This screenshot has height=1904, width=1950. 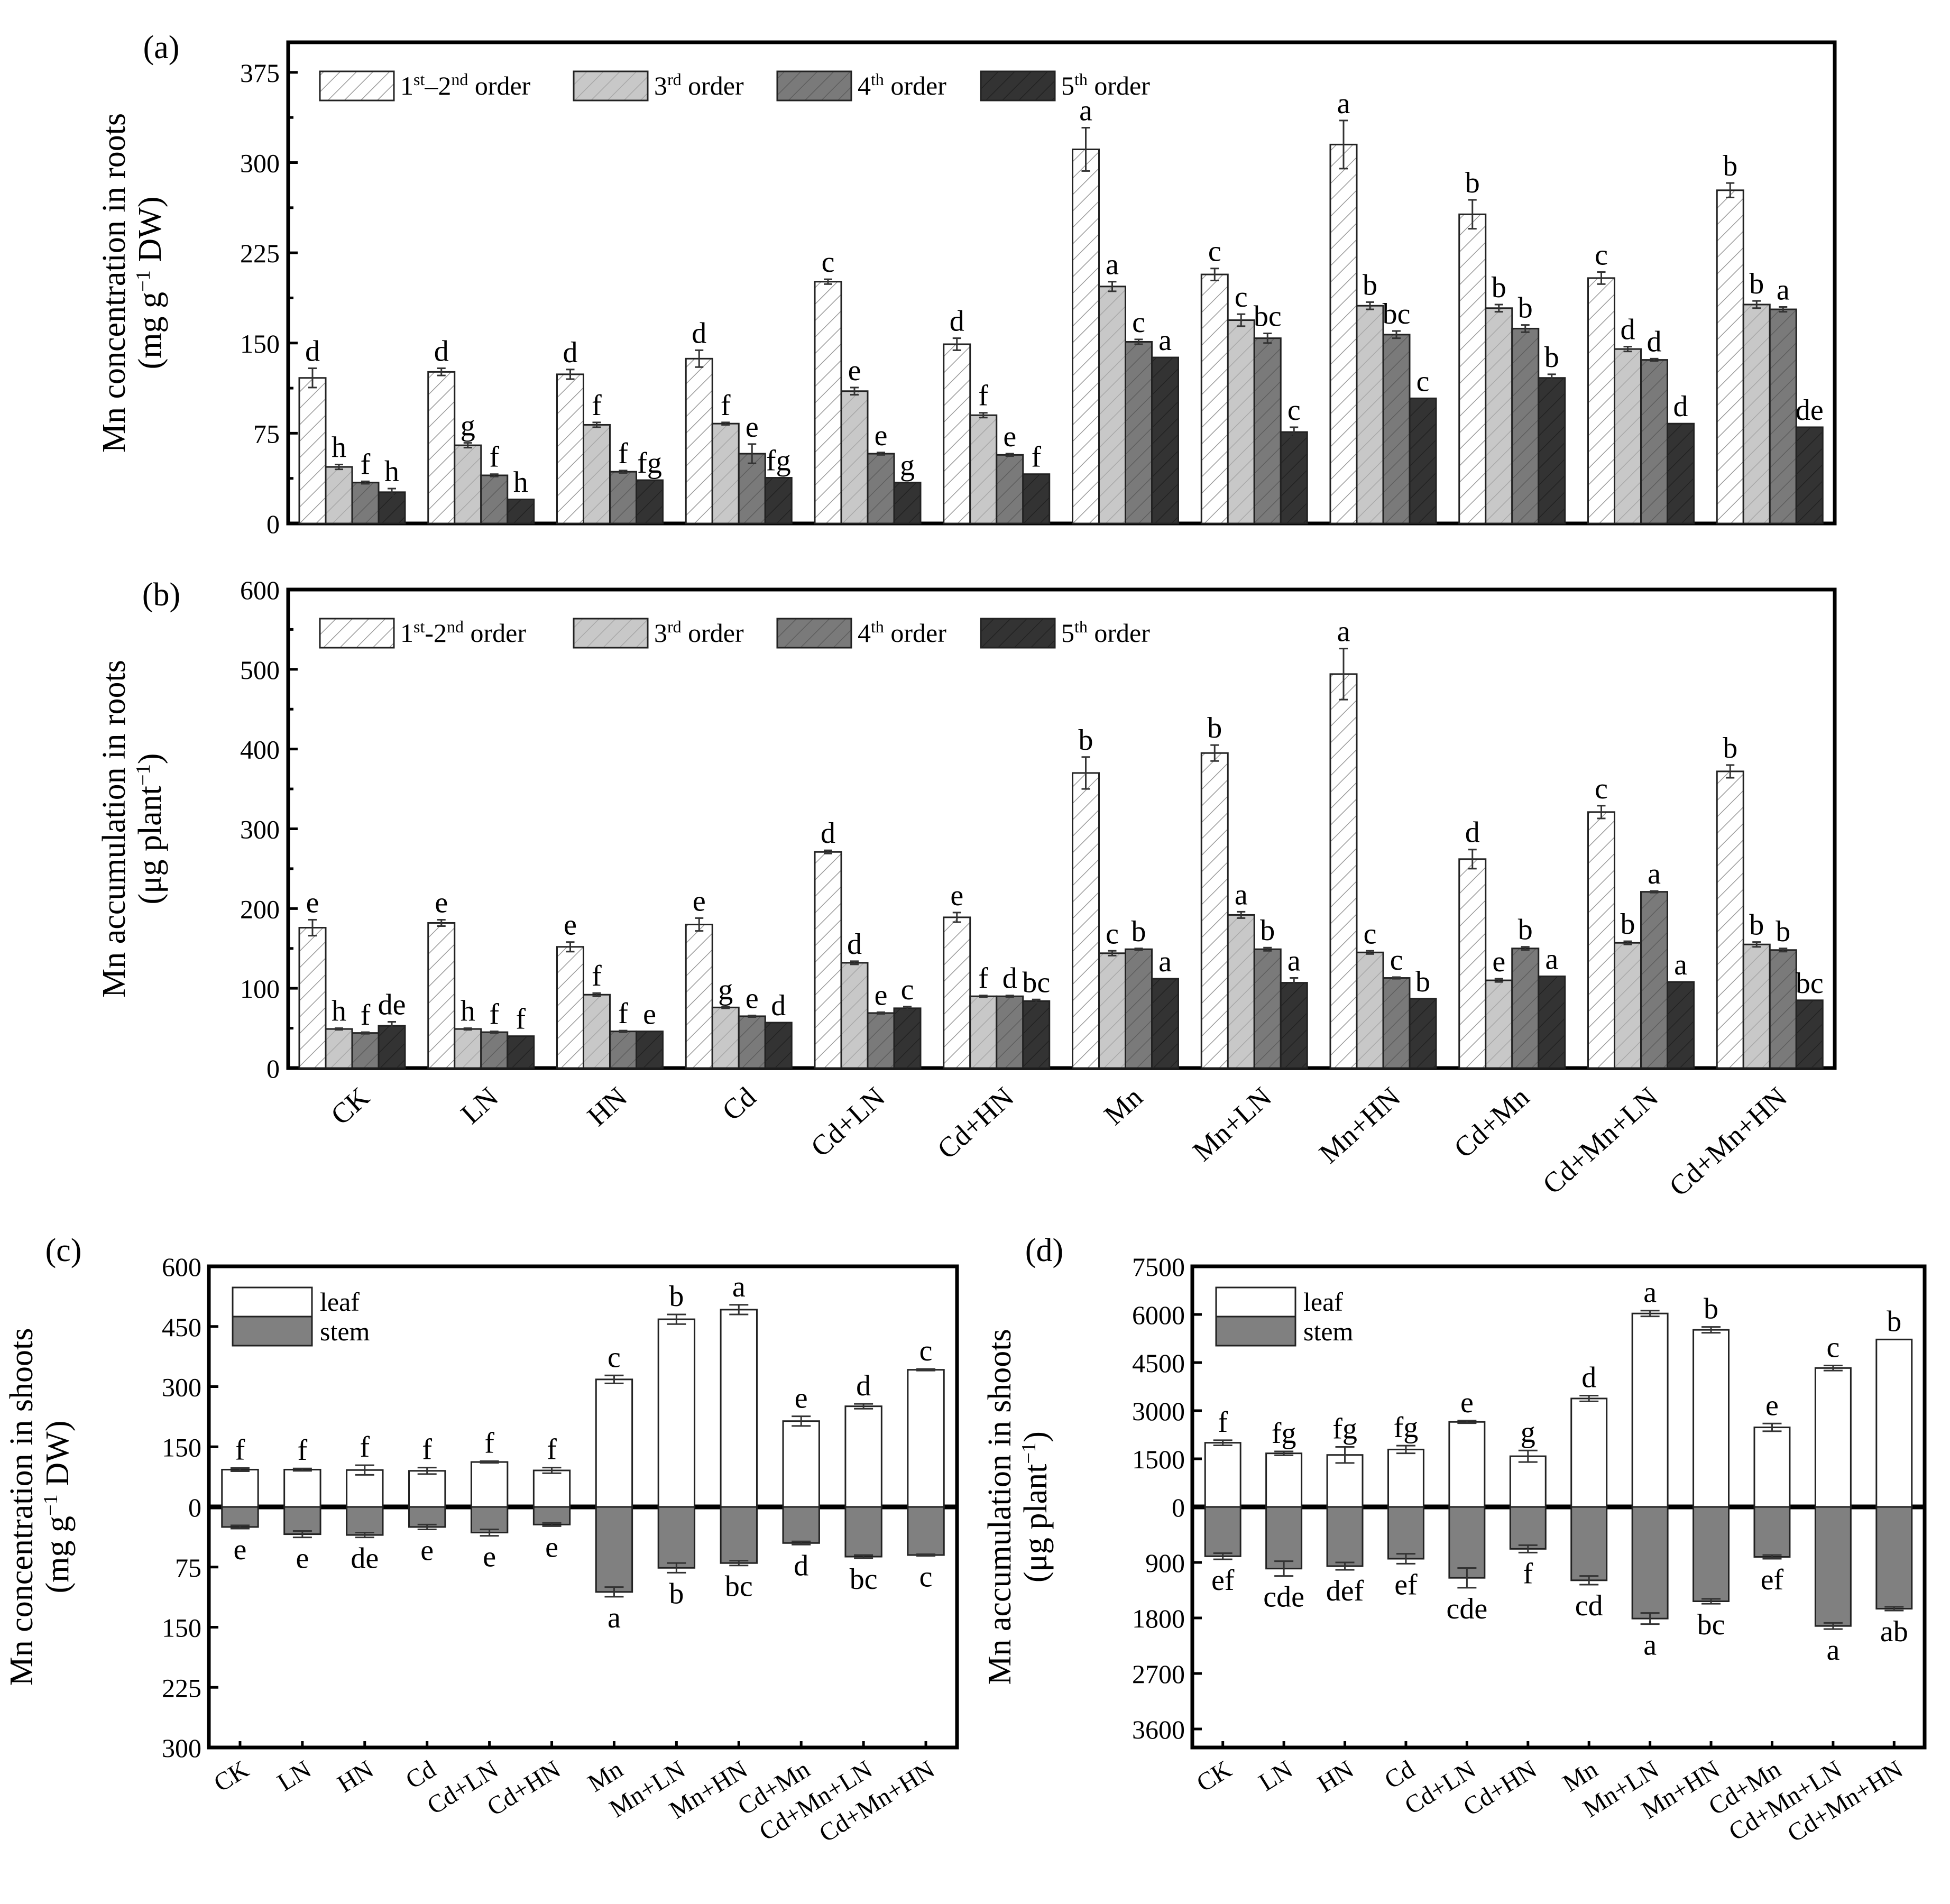 What do you see at coordinates (1255, 1331) in the screenshot?
I see `legend-swatch-stem` at bounding box center [1255, 1331].